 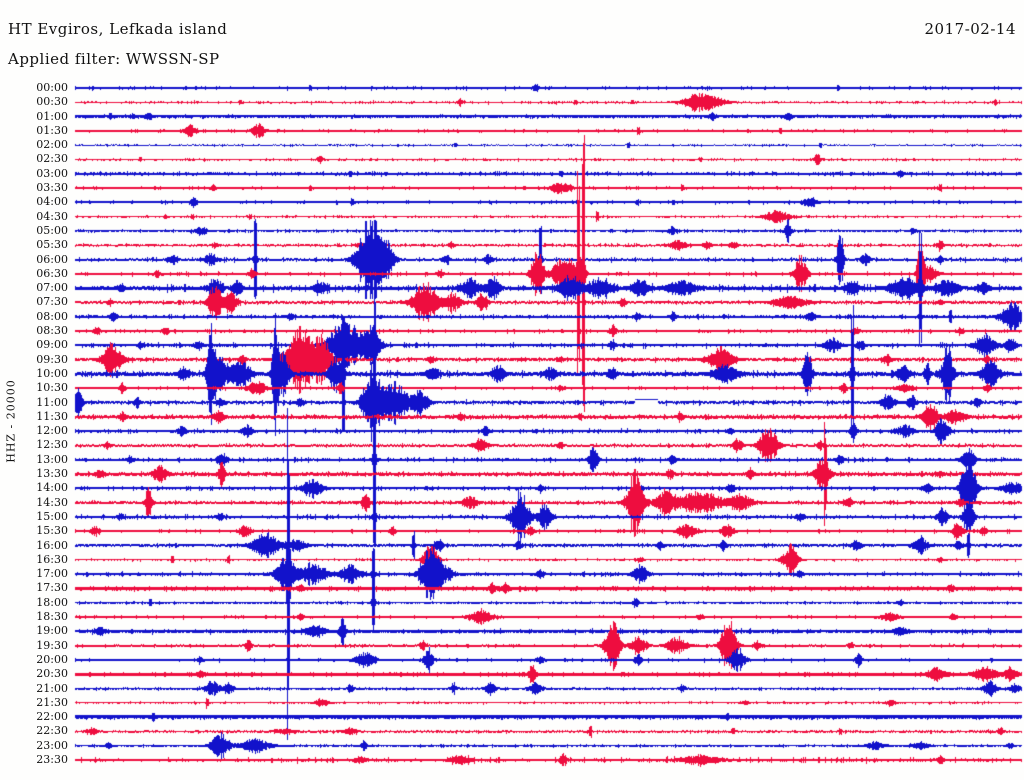 I want to click on time-label-15:00: 15:00, so click(x=52, y=516).